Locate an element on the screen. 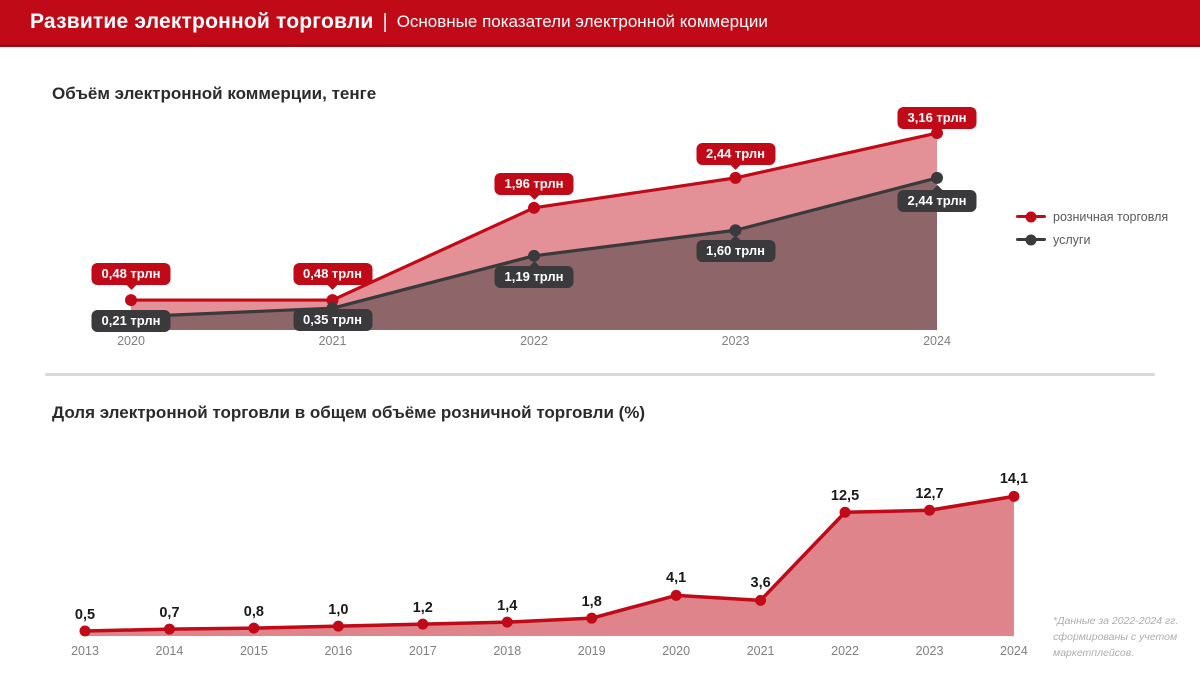 The width and height of the screenshot is (1200, 675). footnote-line: *Данные за 2022-2024 гг. is located at coordinates (1116, 621).